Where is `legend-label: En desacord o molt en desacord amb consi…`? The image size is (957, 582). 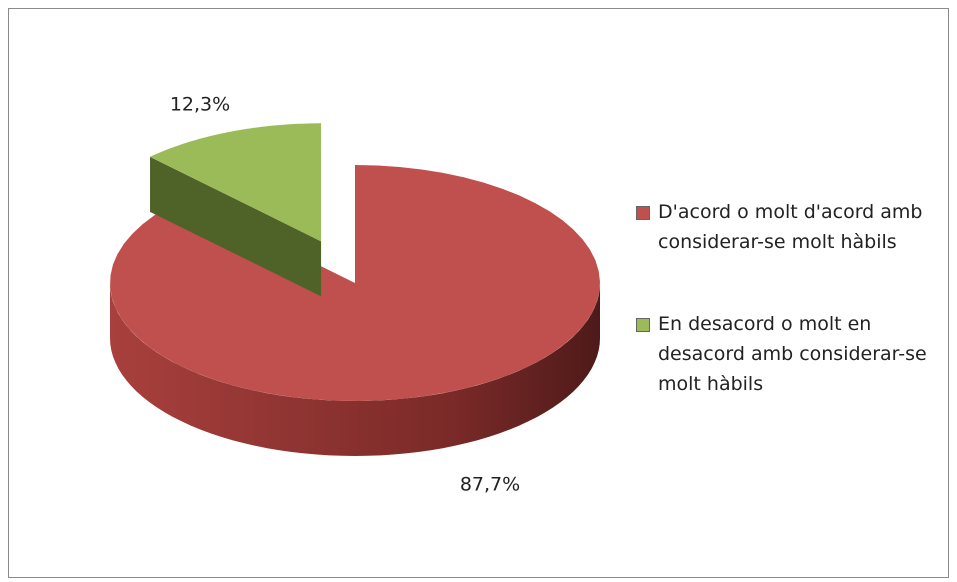
legend-label: En desacord o molt en desacord amb consi… is located at coordinates (792, 354).